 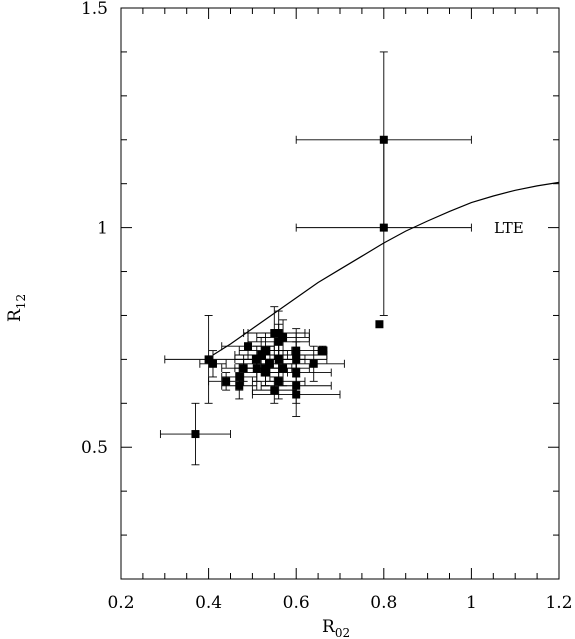 I want to click on x-tick-label: 1.2, so click(x=558, y=603).